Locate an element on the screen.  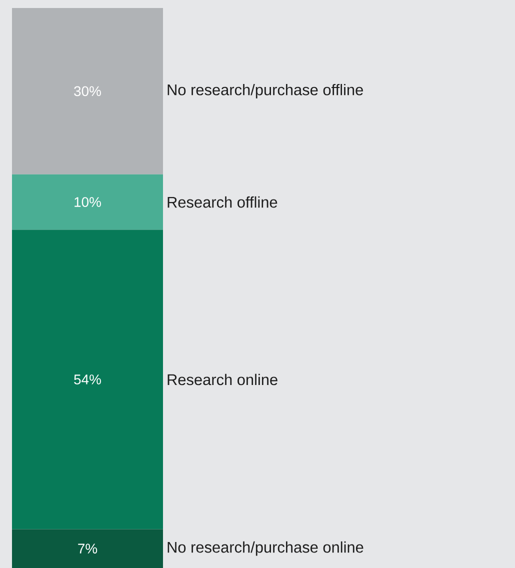
series-label: No research/purchase online is located at coordinates (266, 548).